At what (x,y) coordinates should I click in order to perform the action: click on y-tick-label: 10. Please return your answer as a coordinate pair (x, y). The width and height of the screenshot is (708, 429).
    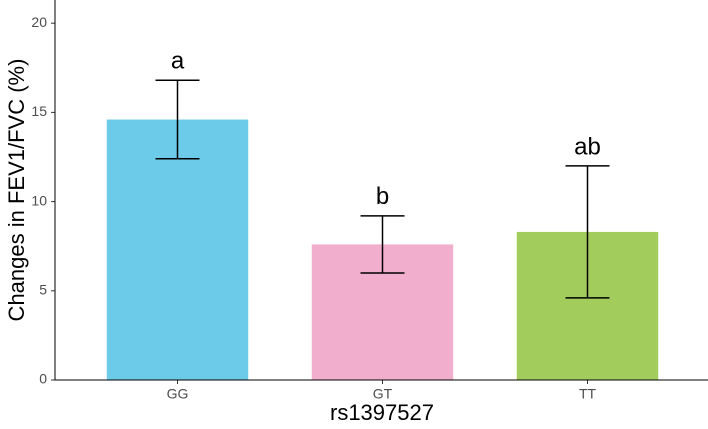
    Looking at the image, I should click on (39, 200).